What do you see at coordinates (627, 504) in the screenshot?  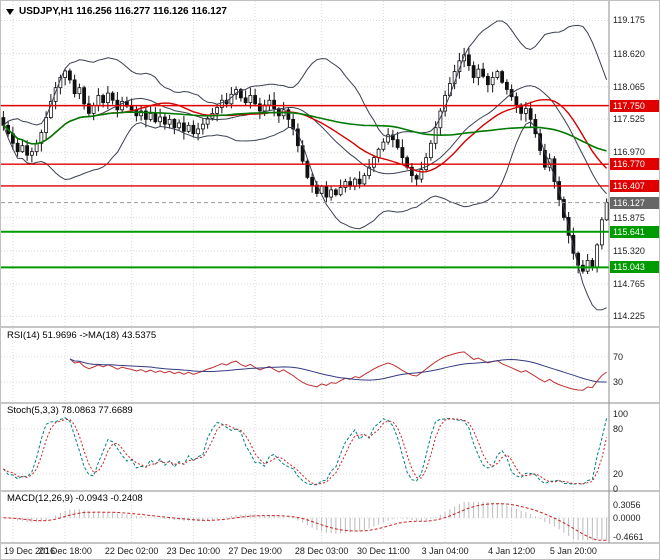 I see `macd-axis-tick: 0.3056` at bounding box center [627, 504].